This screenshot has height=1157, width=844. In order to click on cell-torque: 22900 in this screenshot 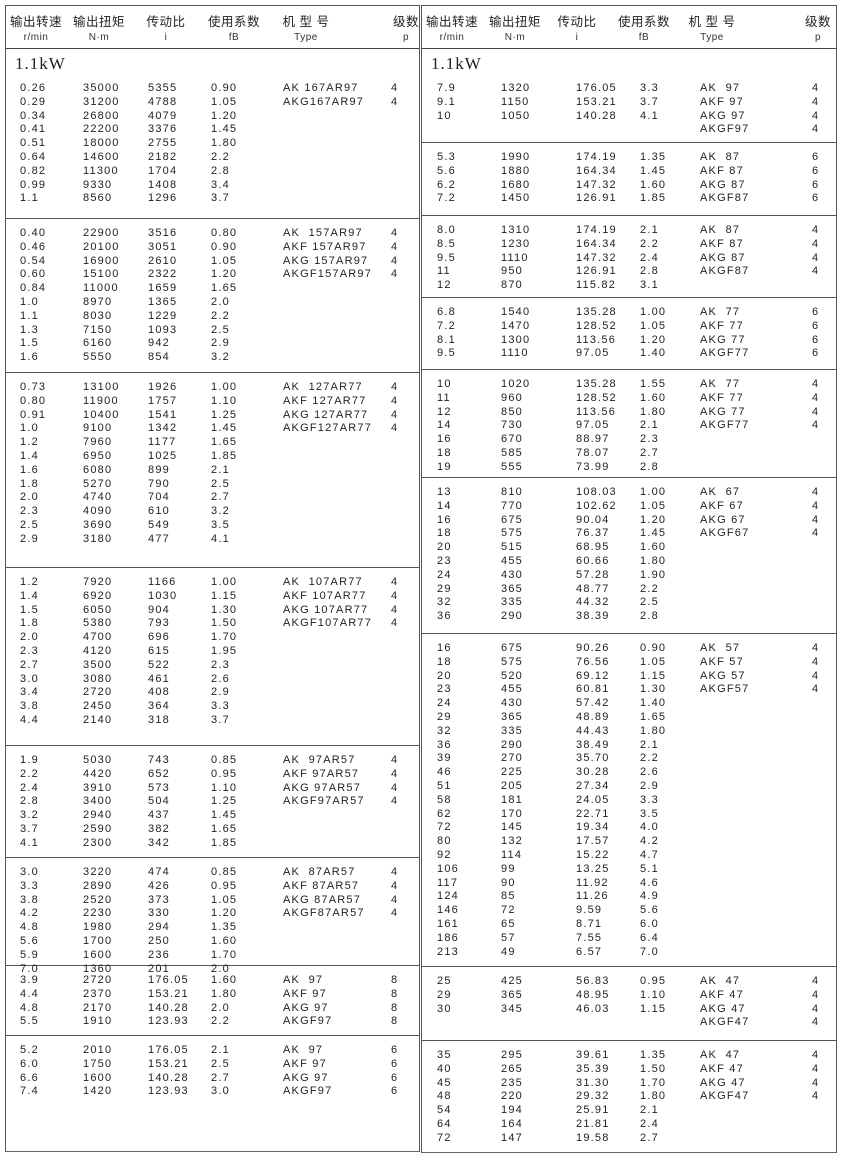, I will do `click(101, 233)`.